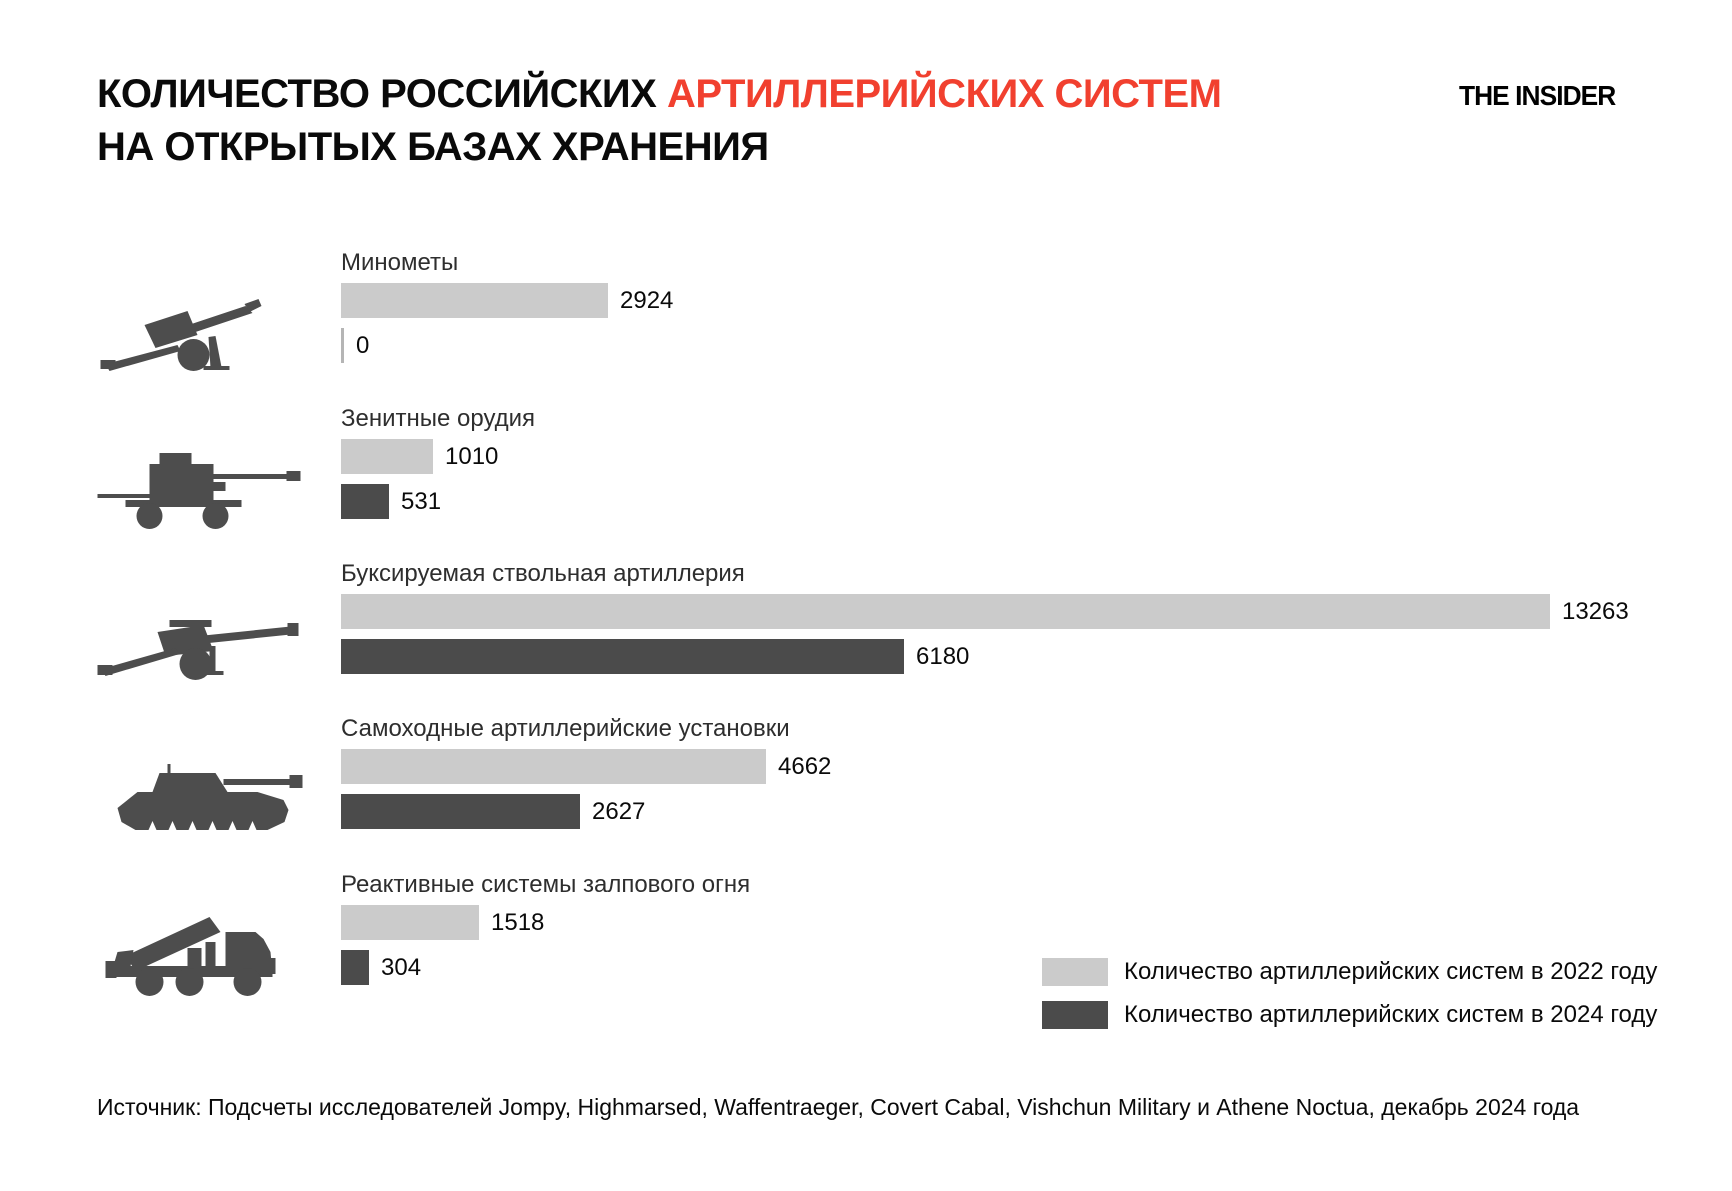 The height and width of the screenshot is (1191, 1732). What do you see at coordinates (546, 884) in the screenshot?
I see `category-label: Реактивные системы залпового огня` at bounding box center [546, 884].